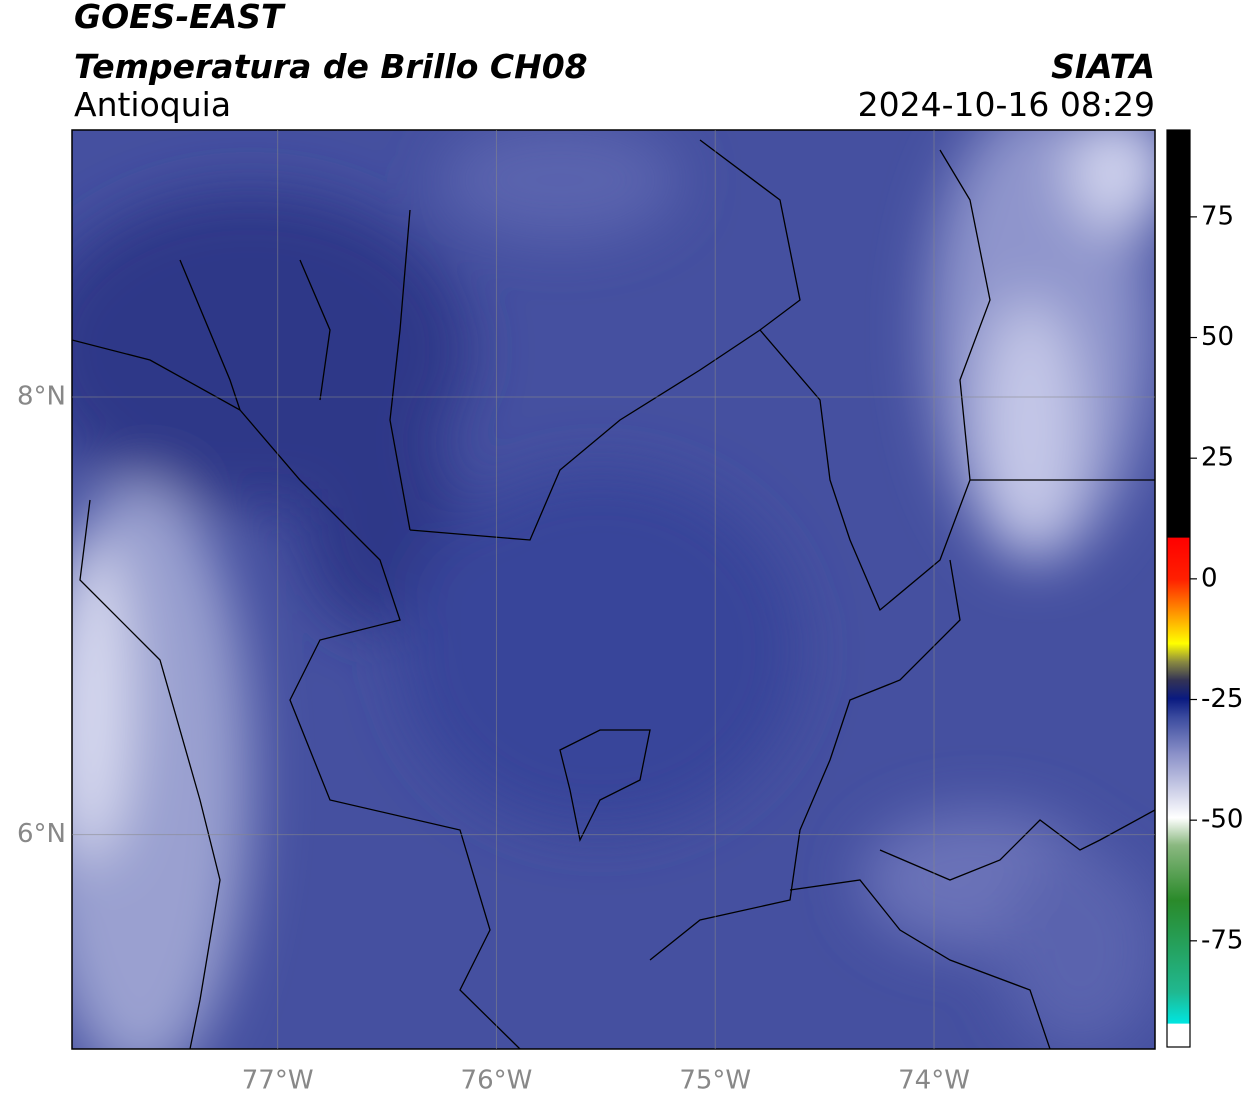 The image size is (1252, 1103). Describe the element at coordinates (497, 1081) in the screenshot. I see `x-tick-label: 76°W` at that location.